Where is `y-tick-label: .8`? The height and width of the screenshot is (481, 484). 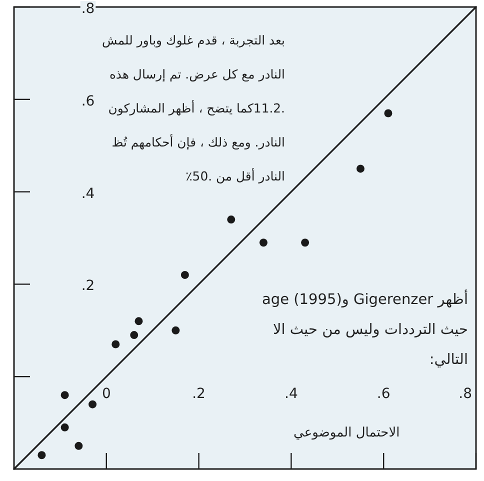
y-tick-label: .8 is located at coordinates (88, 9).